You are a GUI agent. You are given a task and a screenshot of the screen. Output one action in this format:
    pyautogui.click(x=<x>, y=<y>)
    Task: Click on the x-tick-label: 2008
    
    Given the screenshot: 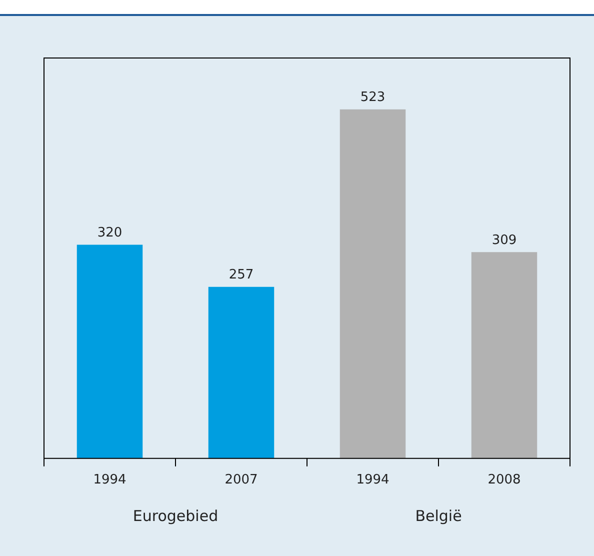 What is the action you would take?
    pyautogui.click(x=504, y=480)
    